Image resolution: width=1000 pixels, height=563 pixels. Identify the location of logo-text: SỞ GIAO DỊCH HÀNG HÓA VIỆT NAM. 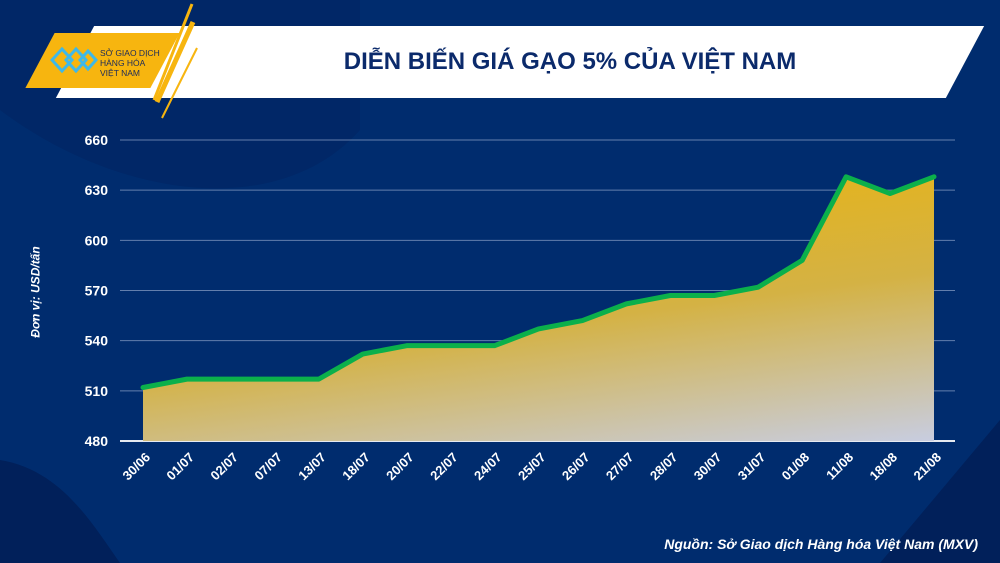
(130, 63).